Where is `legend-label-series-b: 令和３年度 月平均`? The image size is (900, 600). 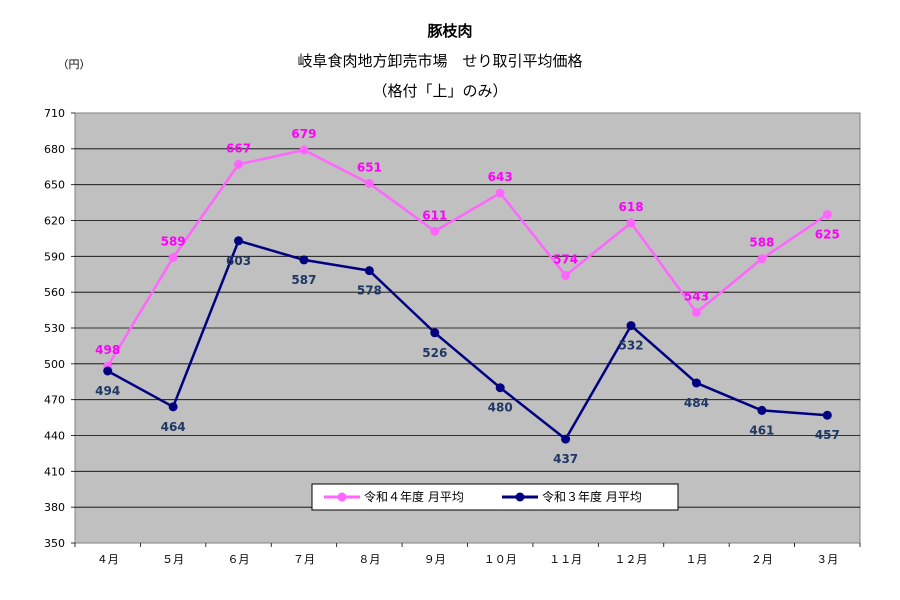
legend-label-series-b: 令和３年度 月平均 is located at coordinates (592, 496).